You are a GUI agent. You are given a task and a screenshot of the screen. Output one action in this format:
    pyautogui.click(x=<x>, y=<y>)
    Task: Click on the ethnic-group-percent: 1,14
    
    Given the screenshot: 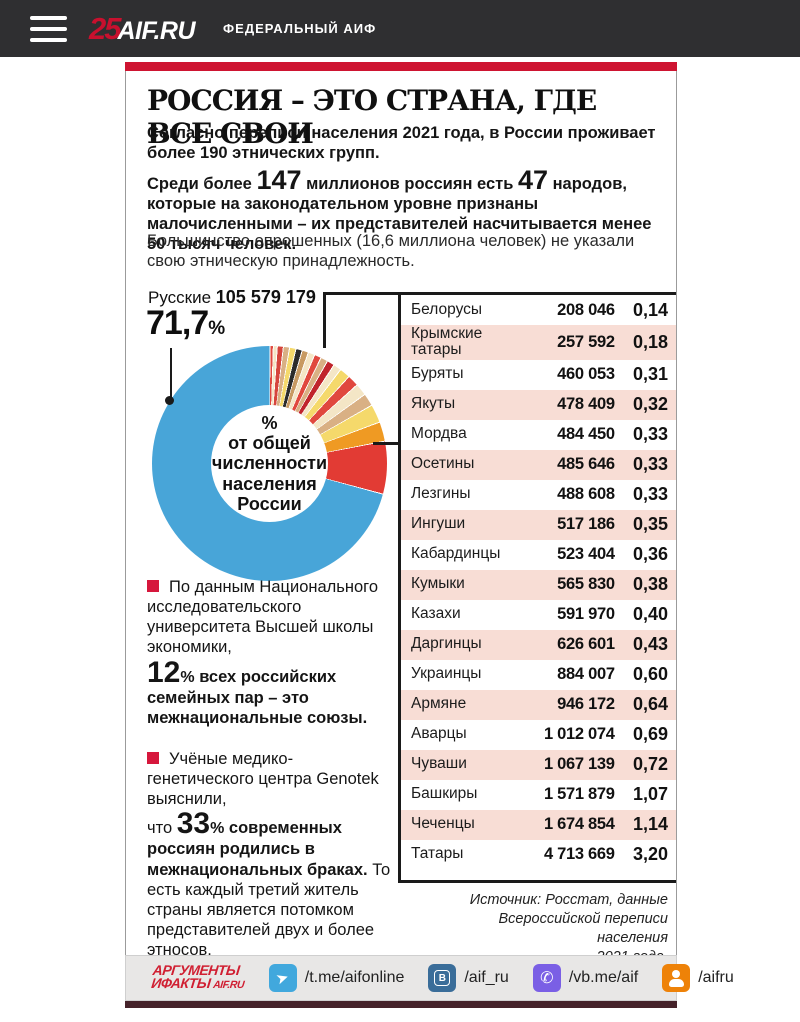 What is the action you would take?
    pyautogui.click(x=650, y=824)
    